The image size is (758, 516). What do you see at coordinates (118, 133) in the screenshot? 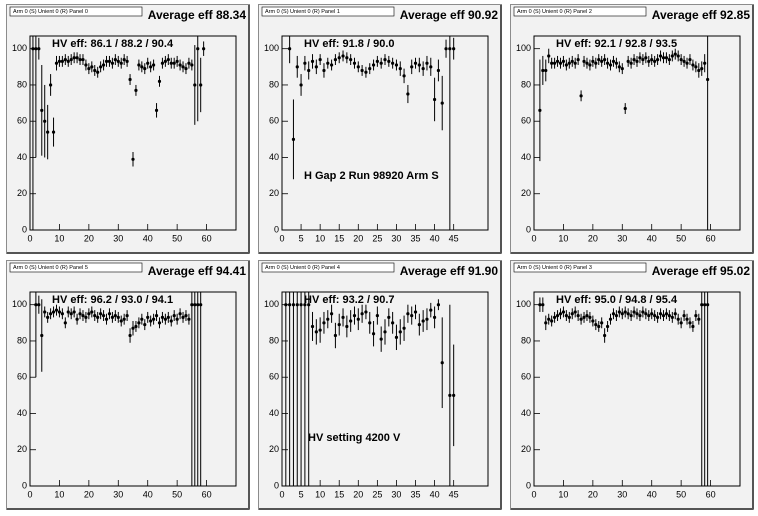
I see `data-points` at bounding box center [118, 133].